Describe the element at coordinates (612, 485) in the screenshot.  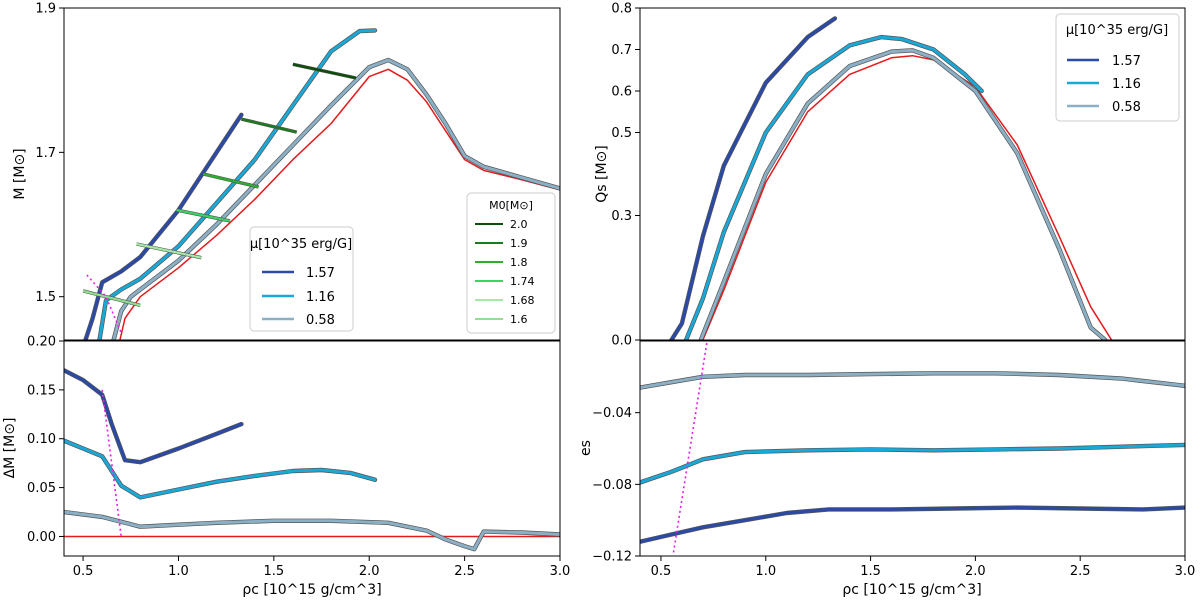
I see `ellipticity-y-tick-label: −0.08` at that location.